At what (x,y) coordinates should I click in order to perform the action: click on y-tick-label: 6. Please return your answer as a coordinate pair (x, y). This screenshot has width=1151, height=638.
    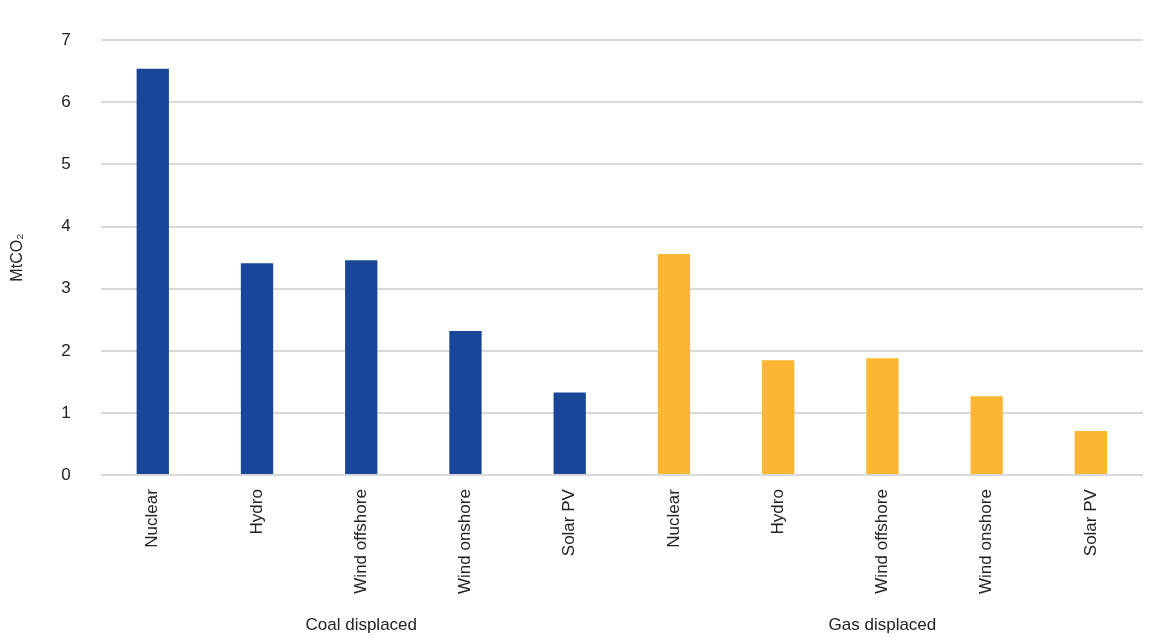
    Looking at the image, I should click on (66, 102).